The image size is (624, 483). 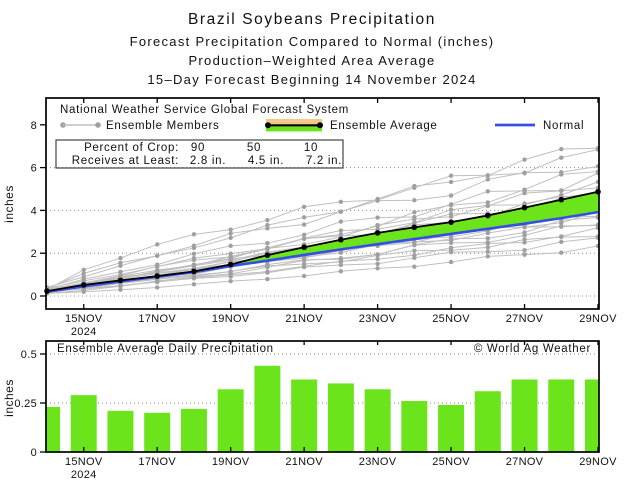 I want to click on crop-percent-10: 10, so click(x=311, y=148).